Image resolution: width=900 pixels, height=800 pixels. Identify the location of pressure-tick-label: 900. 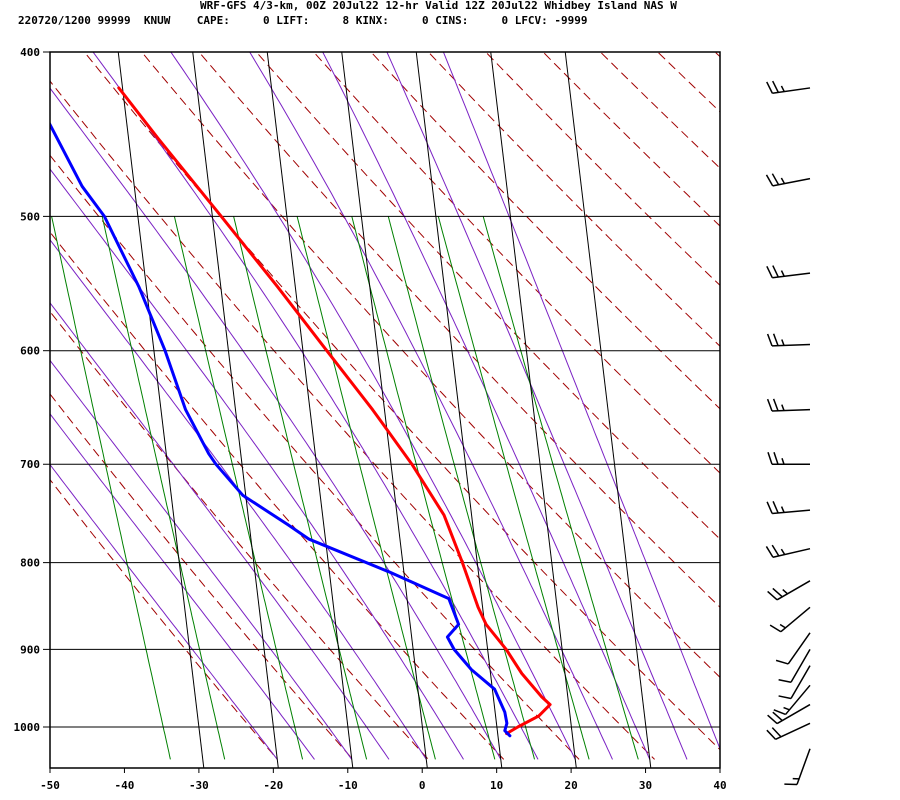
(30, 649).